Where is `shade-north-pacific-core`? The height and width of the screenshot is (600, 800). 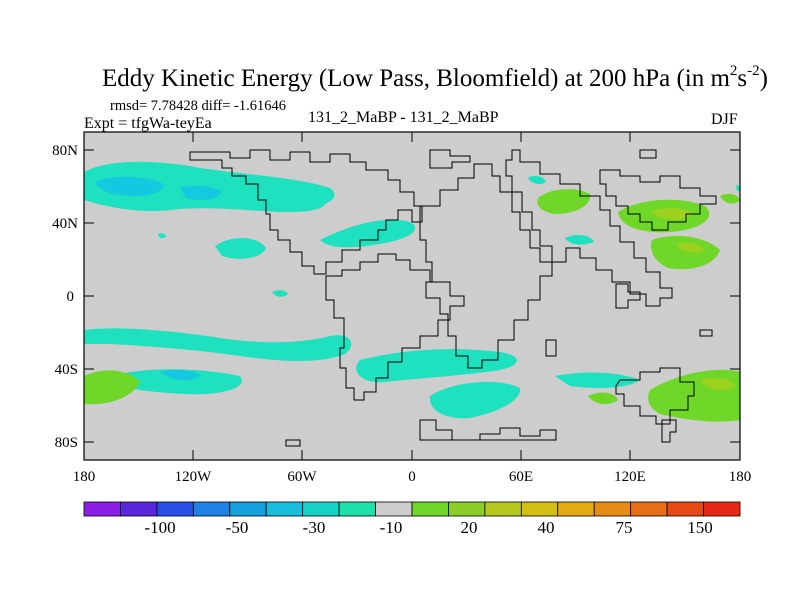 shade-north-pacific-core is located at coordinates (129, 186).